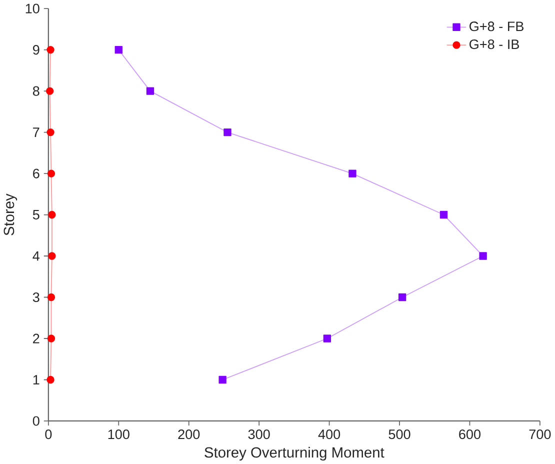  I want to click on x-tick-label: 400, so click(329, 434).